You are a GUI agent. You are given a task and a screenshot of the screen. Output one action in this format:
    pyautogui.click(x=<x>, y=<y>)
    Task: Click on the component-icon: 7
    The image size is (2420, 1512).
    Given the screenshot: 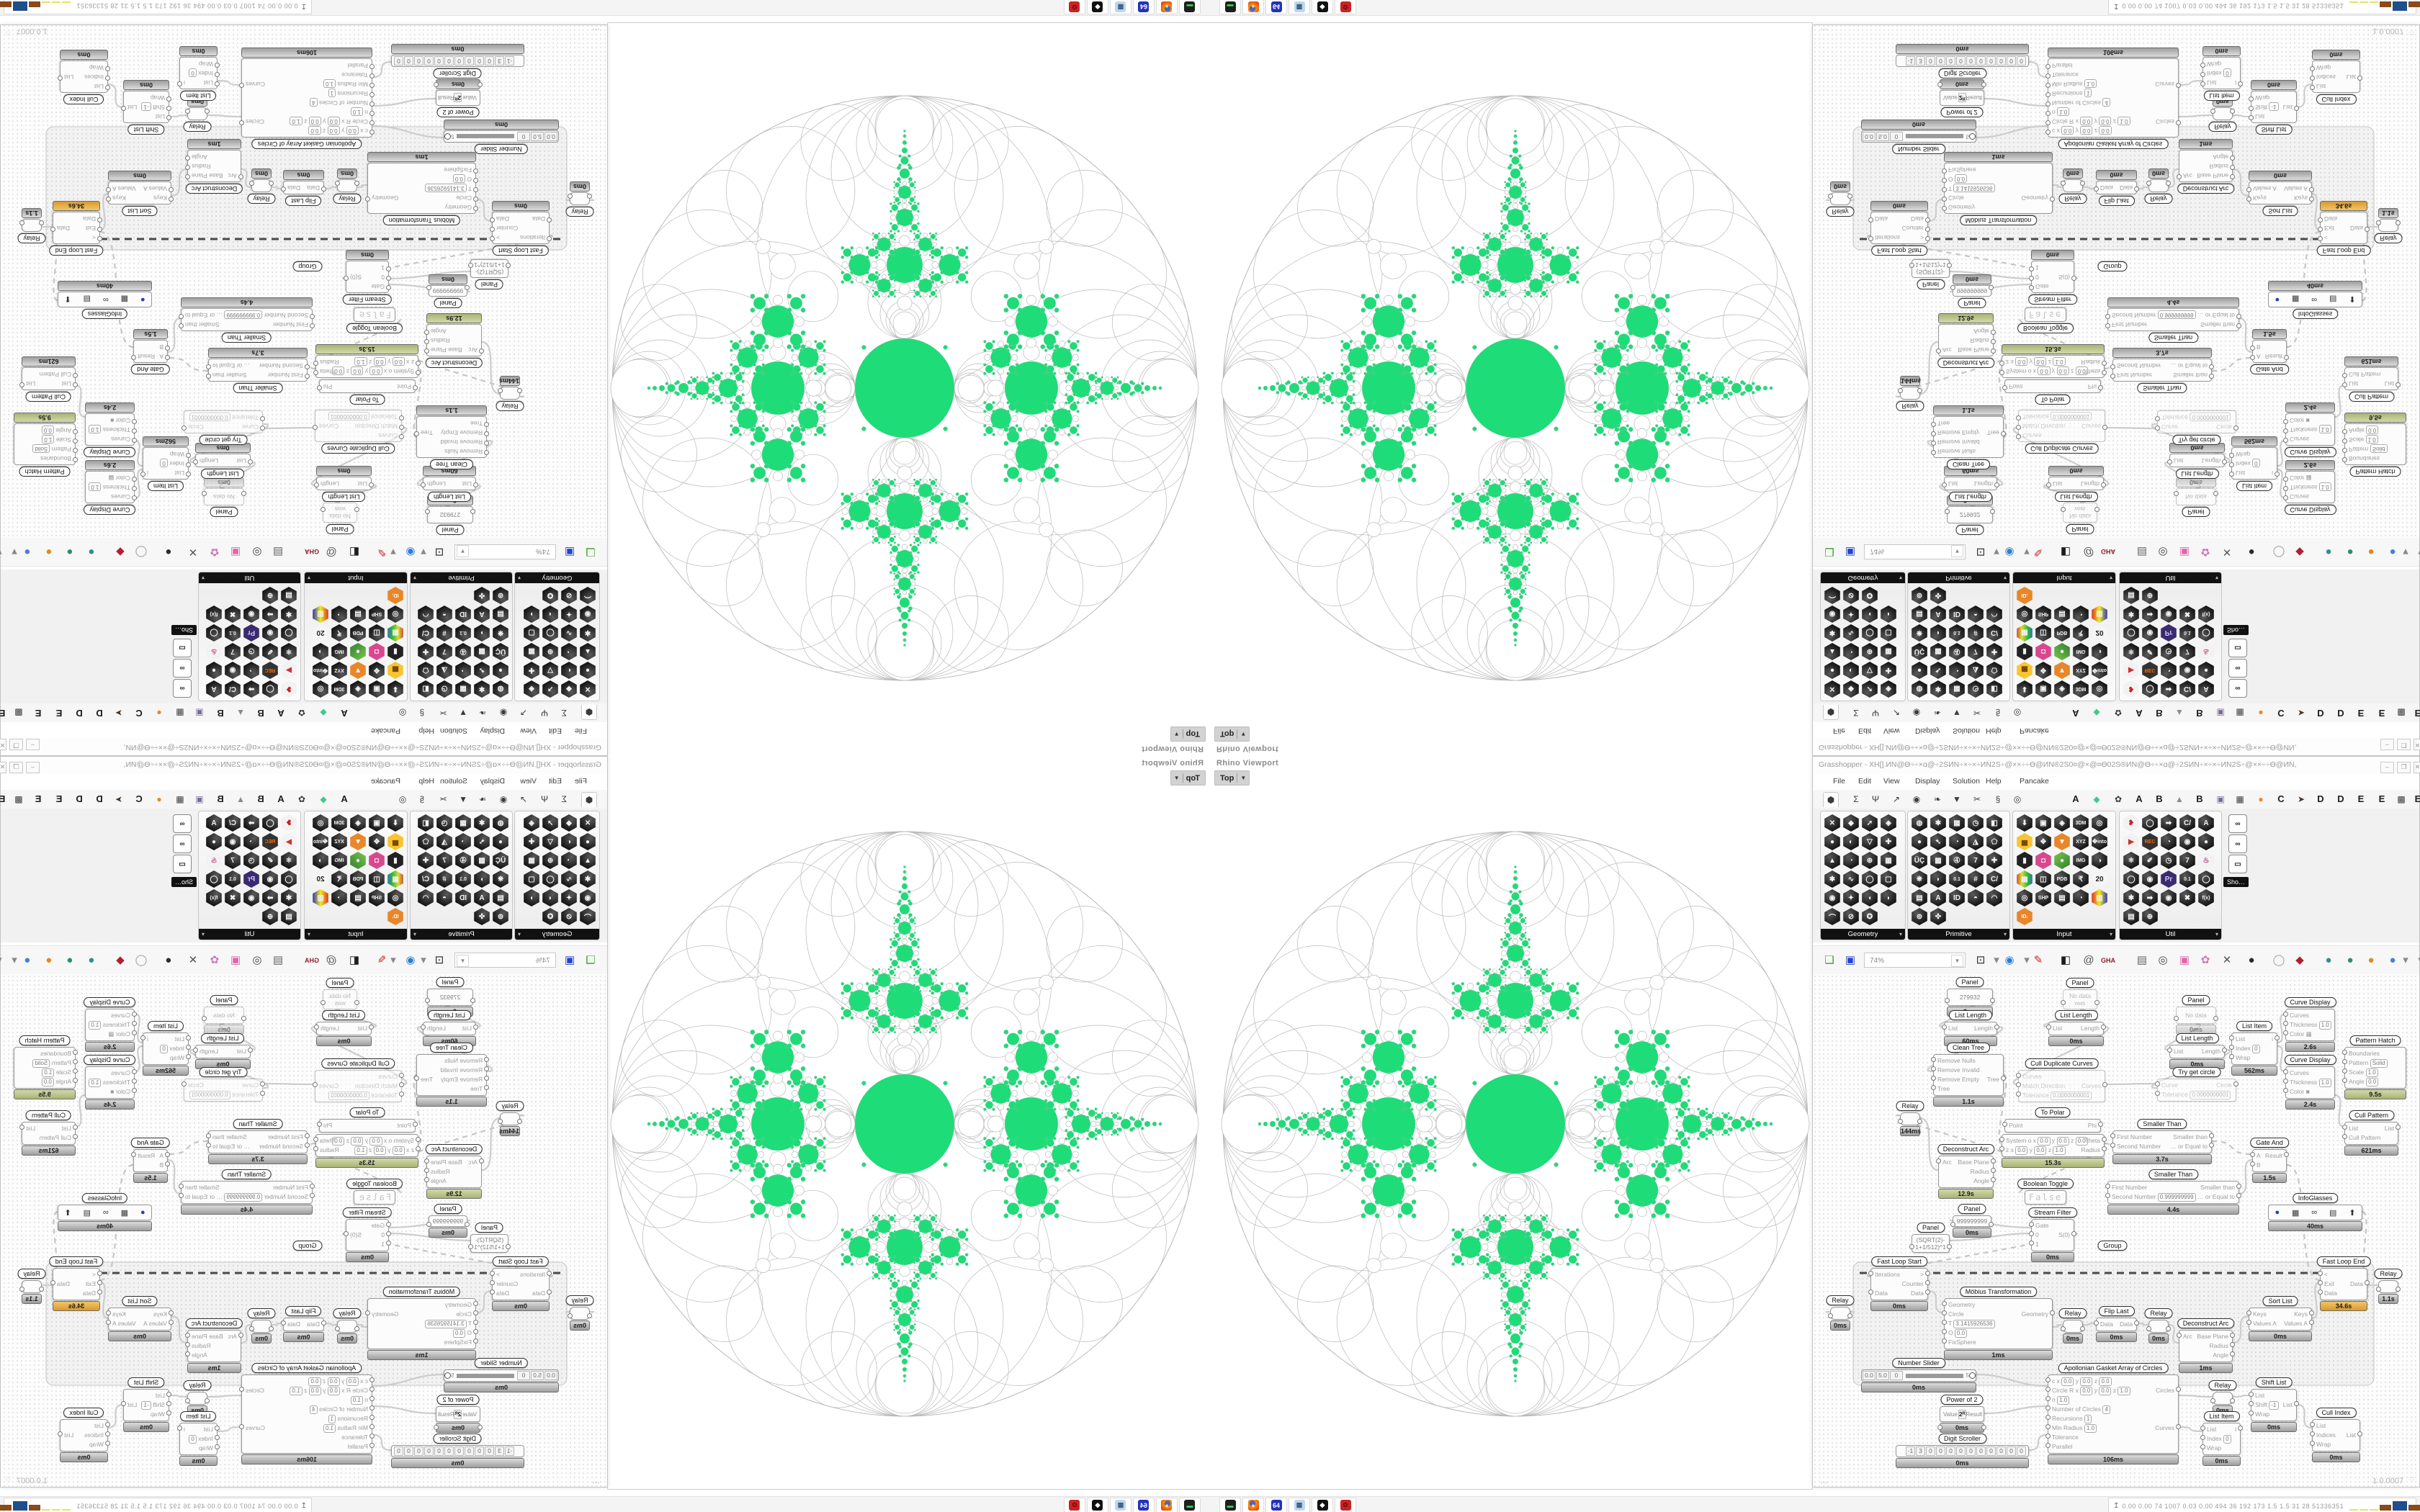 What is the action you would take?
    pyautogui.click(x=444, y=860)
    